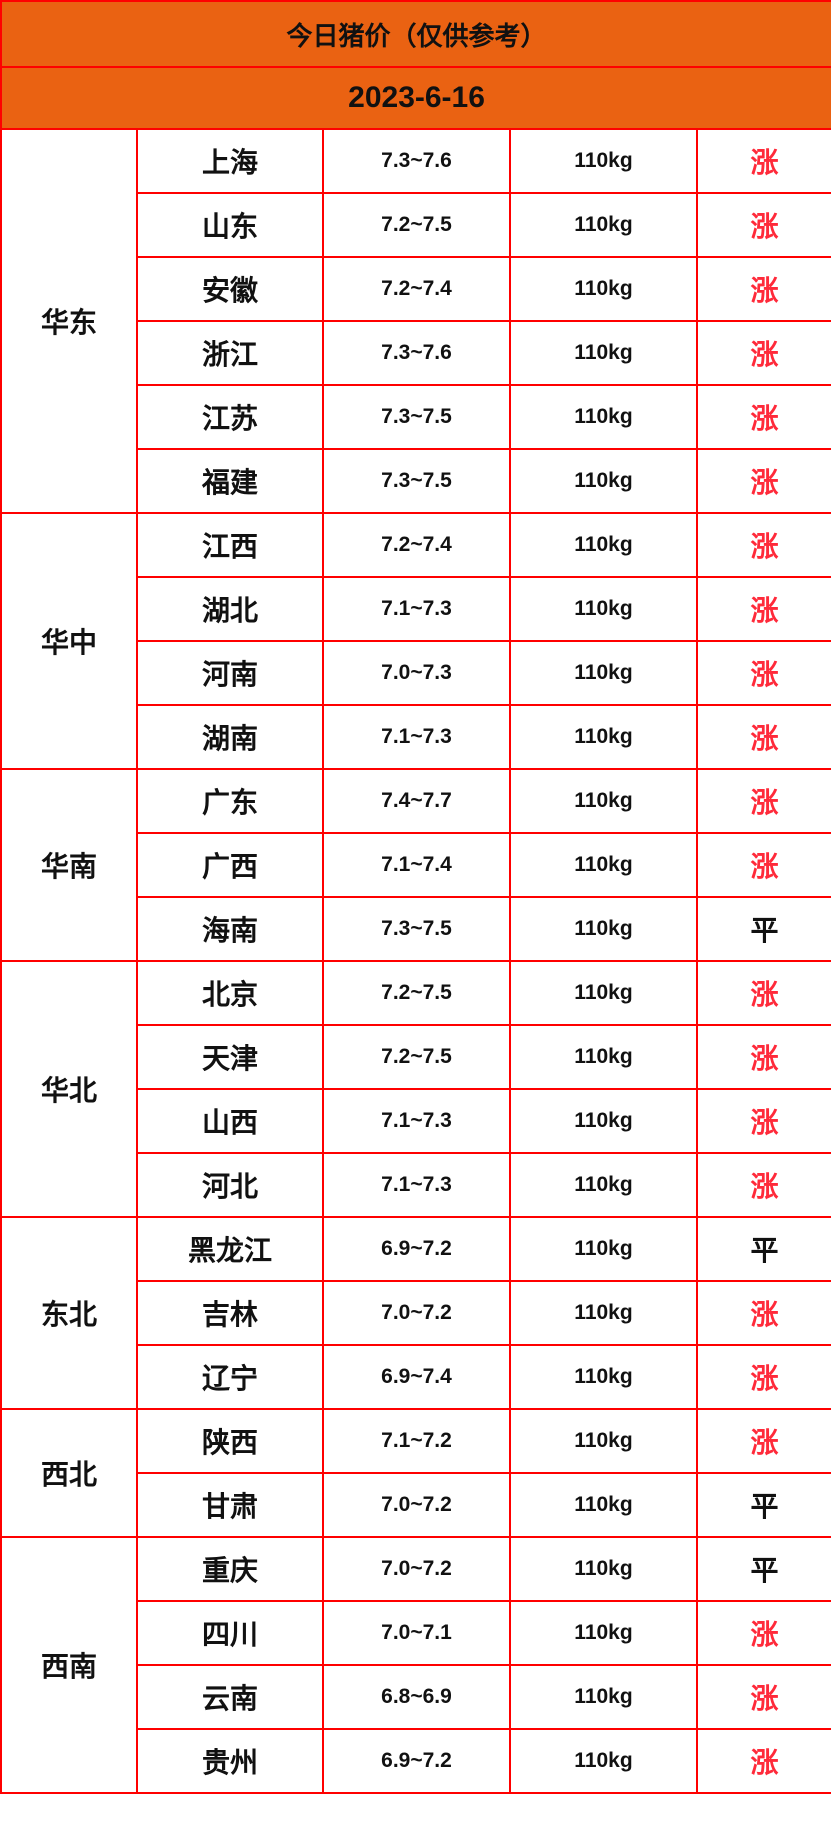 The height and width of the screenshot is (1847, 831). What do you see at coordinates (230, 289) in the screenshot?
I see `province-cell: 安徽` at bounding box center [230, 289].